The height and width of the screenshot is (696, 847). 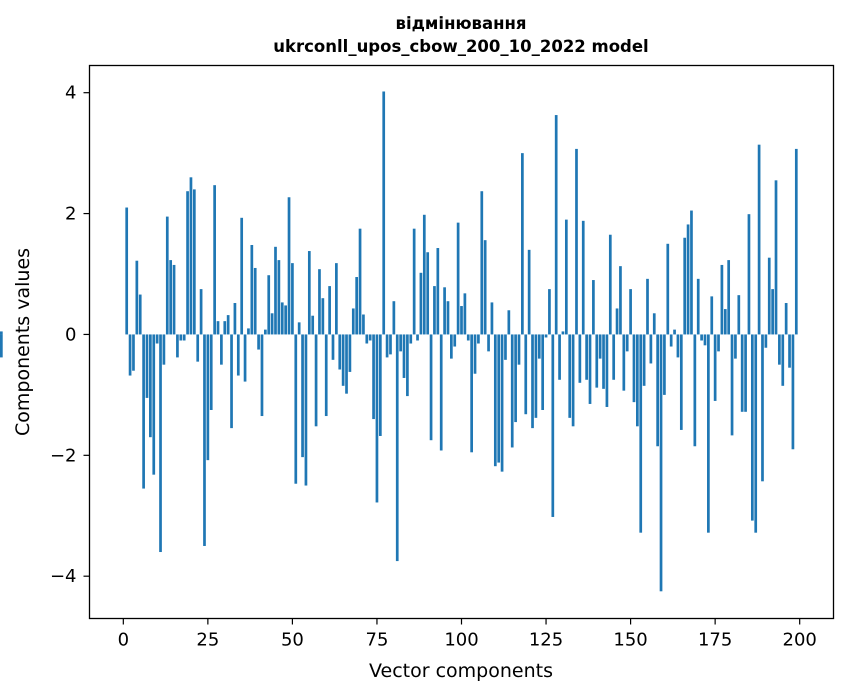 What do you see at coordinates (461, 23) in the screenshot?
I see `chart-title-line1: відмінювання` at bounding box center [461, 23].